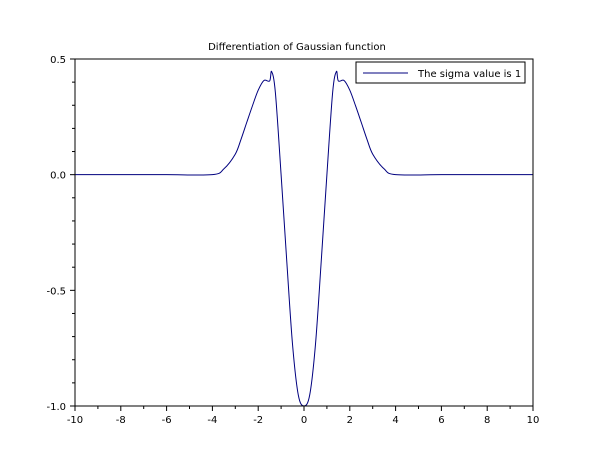 The image size is (610, 464). What do you see at coordinates (304, 420) in the screenshot?
I see `x-tick-label: 0` at bounding box center [304, 420].